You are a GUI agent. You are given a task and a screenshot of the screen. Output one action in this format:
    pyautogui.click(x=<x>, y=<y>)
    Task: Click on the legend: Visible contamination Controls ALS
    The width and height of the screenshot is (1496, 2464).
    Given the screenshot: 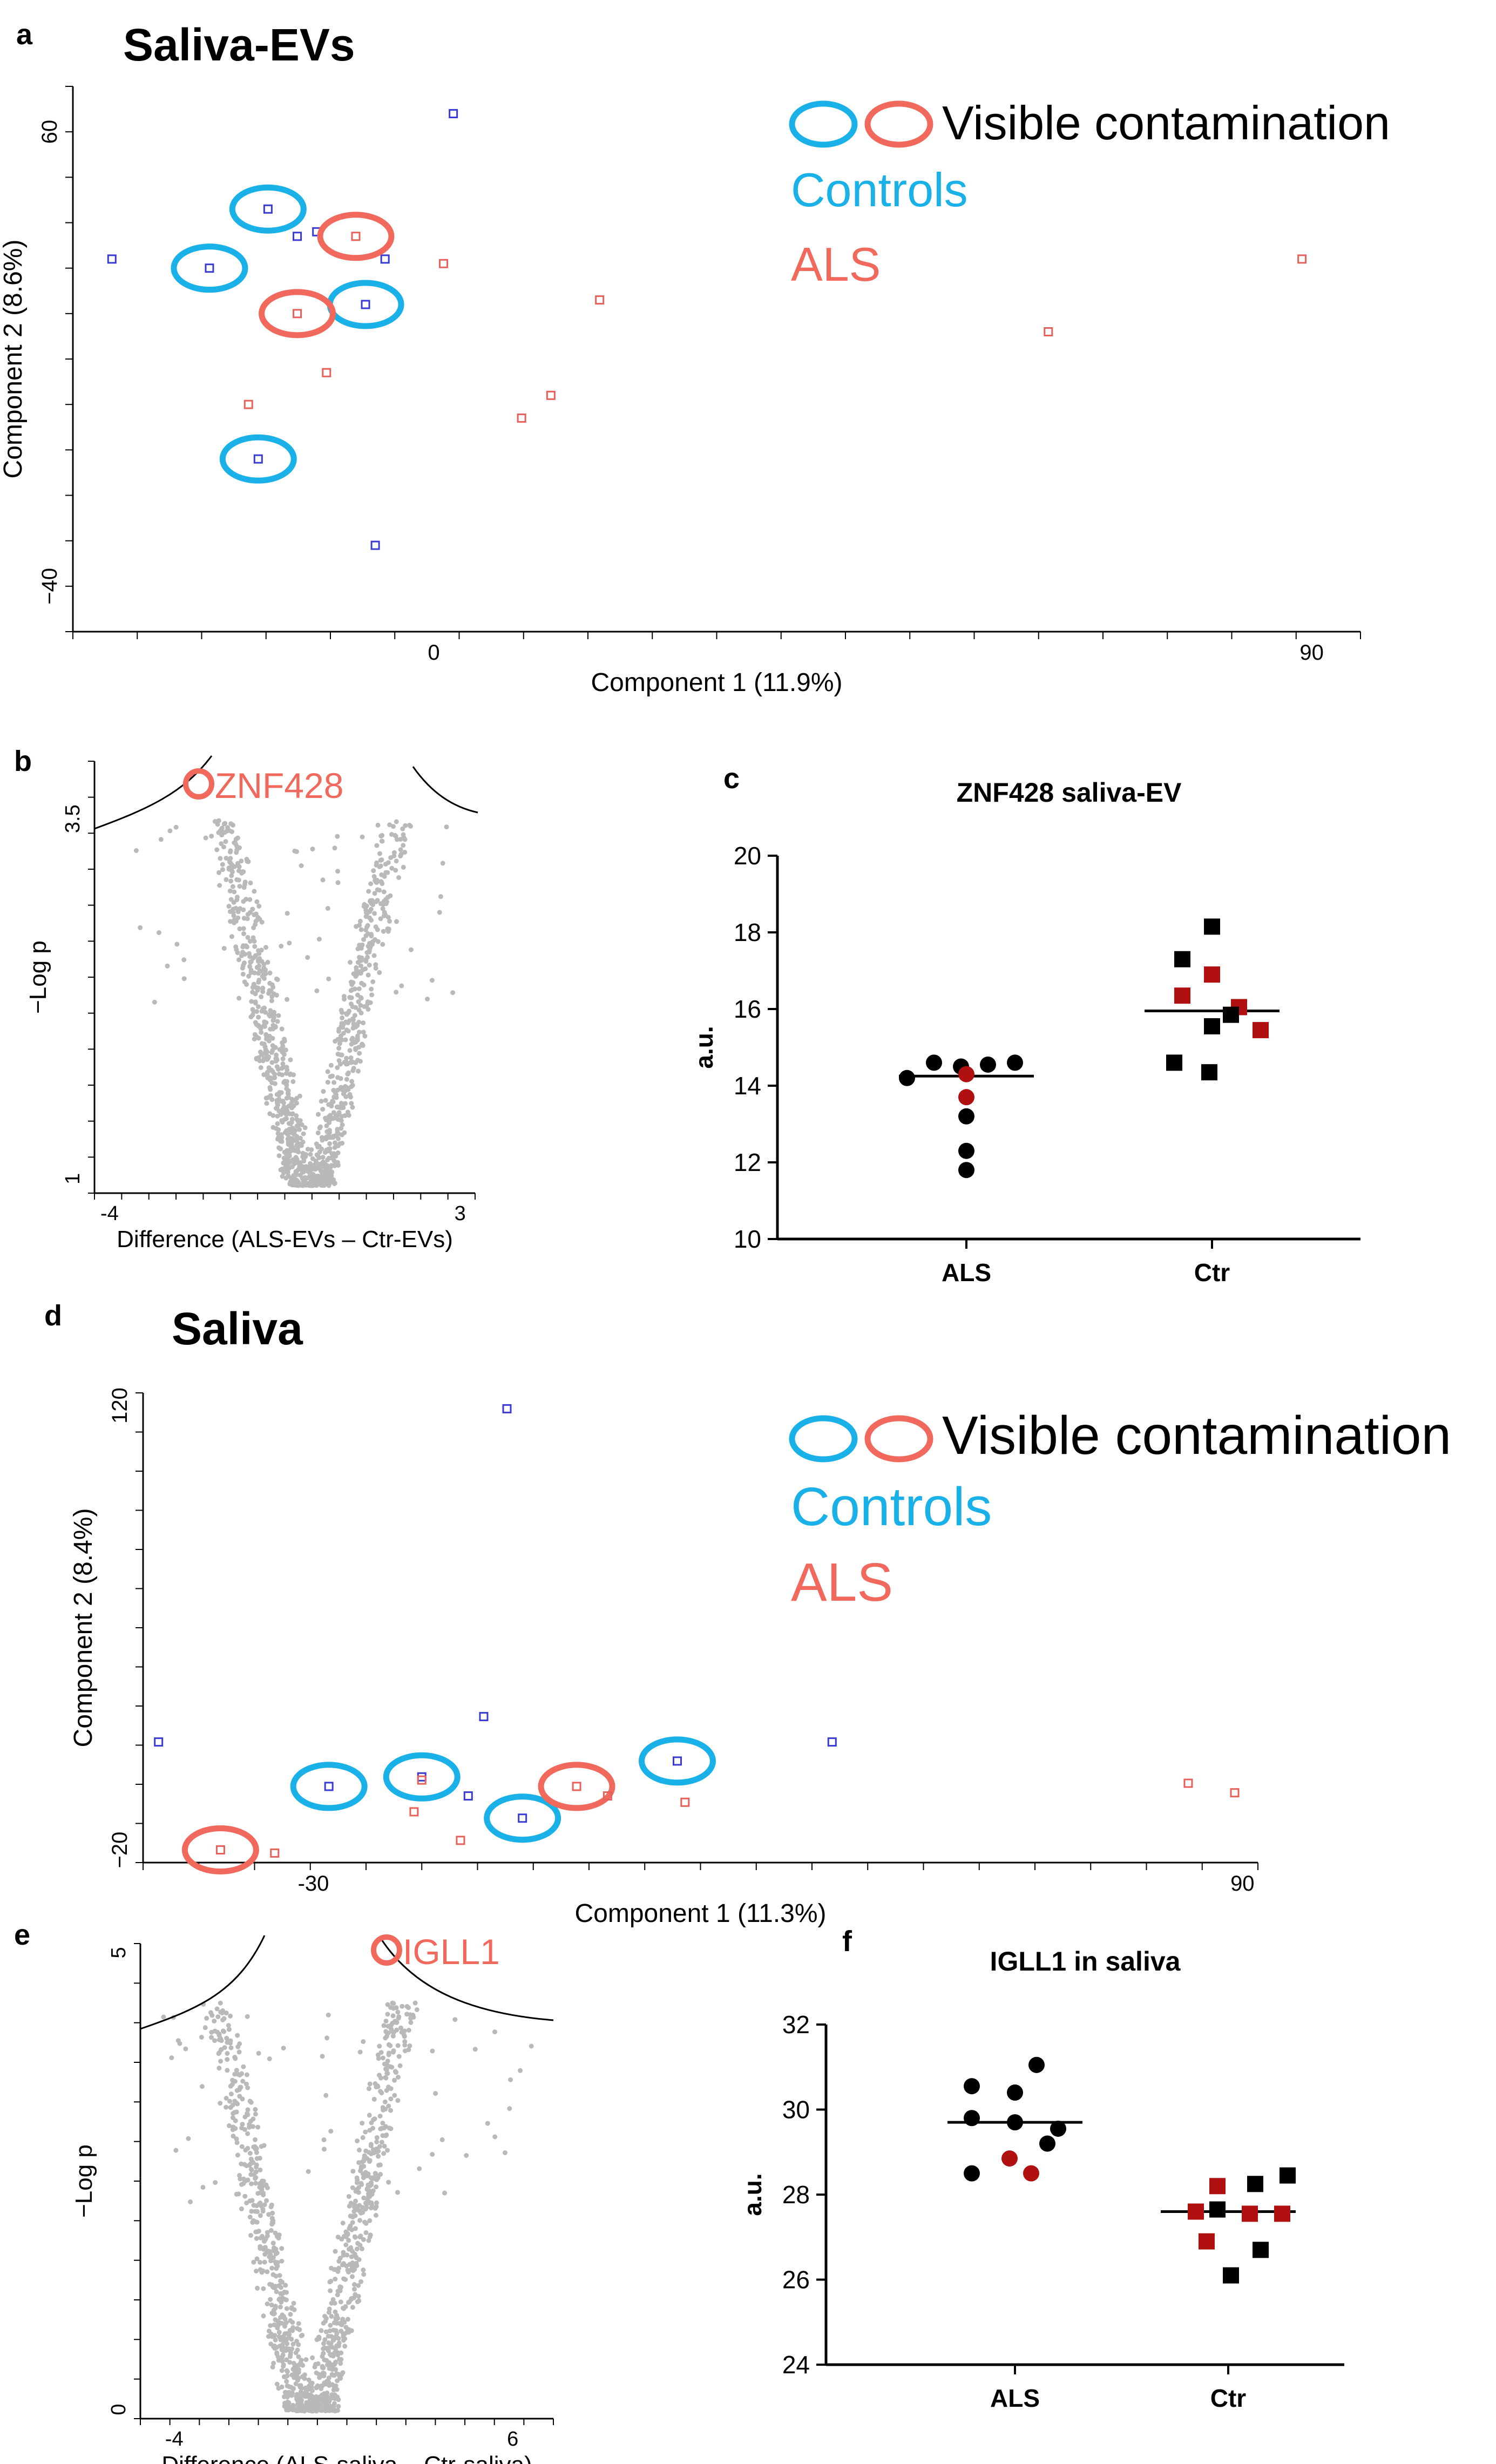 What is the action you would take?
    pyautogui.click(x=1120, y=1509)
    